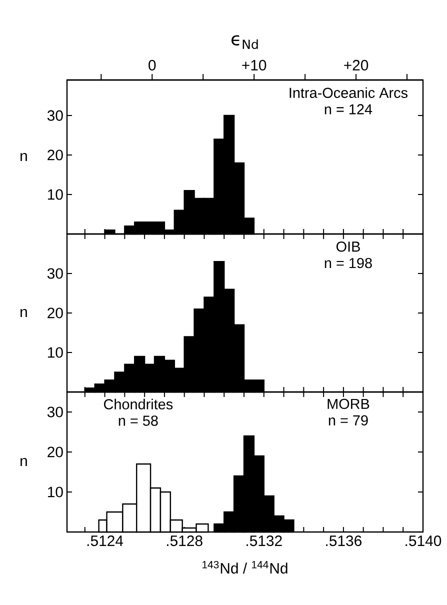 This screenshot has width=447, height=605. I want to click on annotation: OIB, so click(348, 247).